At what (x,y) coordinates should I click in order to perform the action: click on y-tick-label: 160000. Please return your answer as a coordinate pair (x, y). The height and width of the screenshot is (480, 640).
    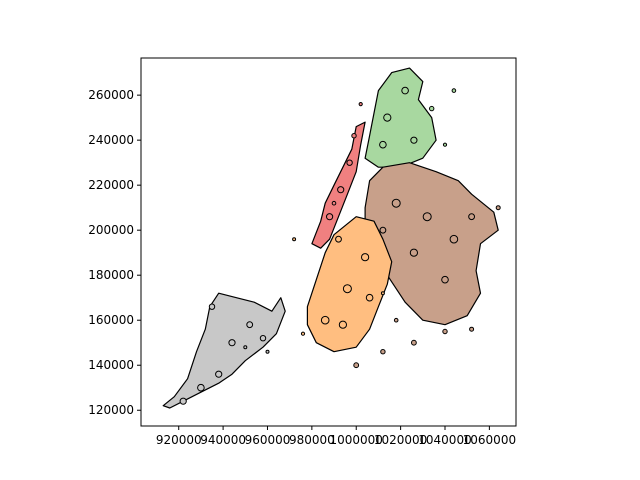
    Looking at the image, I should click on (111, 320).